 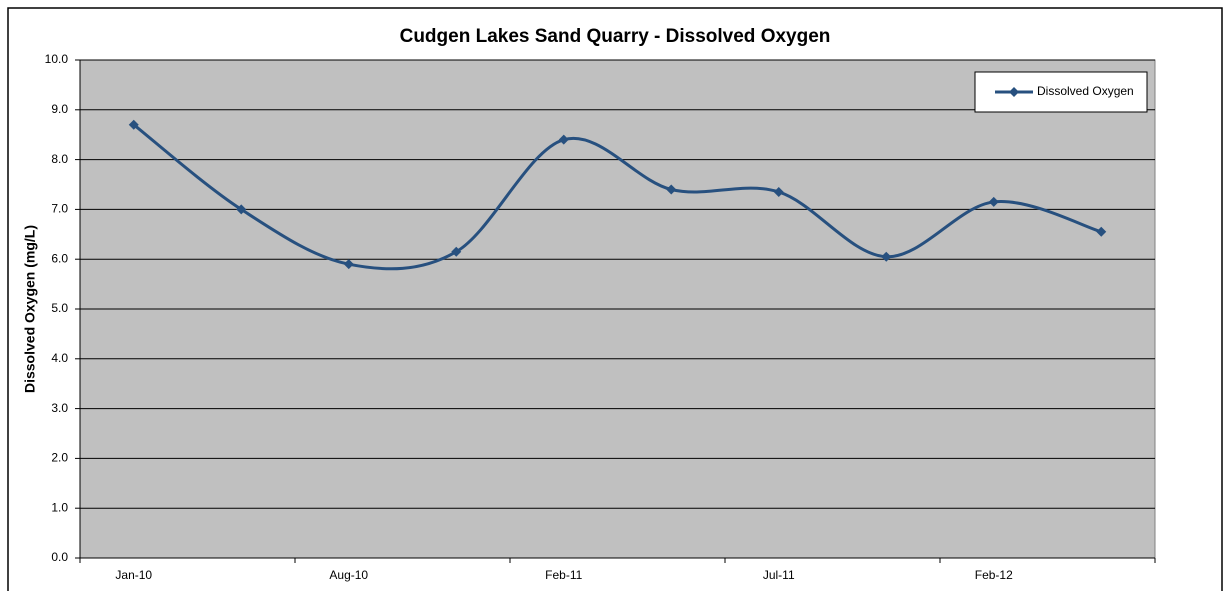 I want to click on x-tick-label: Aug-10, so click(x=348, y=575).